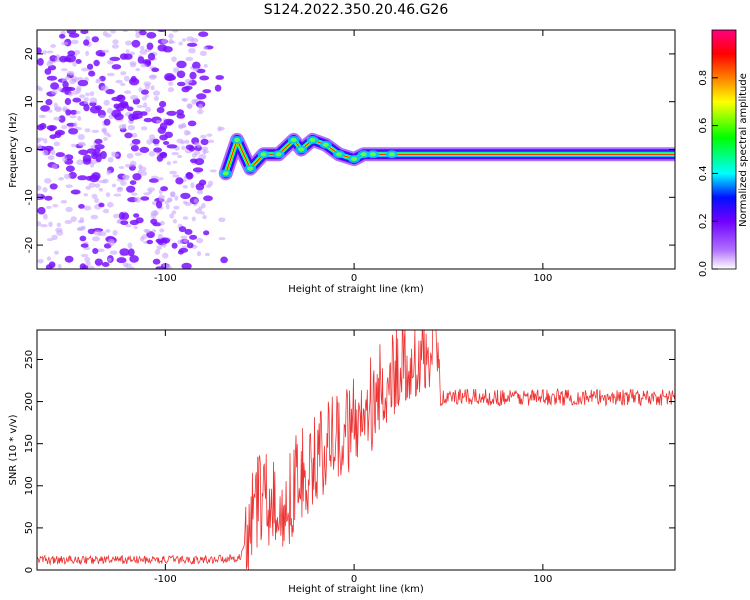  What do you see at coordinates (743, 150) in the screenshot?
I see `colorbar-label: Normalized spectral amplitude` at bounding box center [743, 150].